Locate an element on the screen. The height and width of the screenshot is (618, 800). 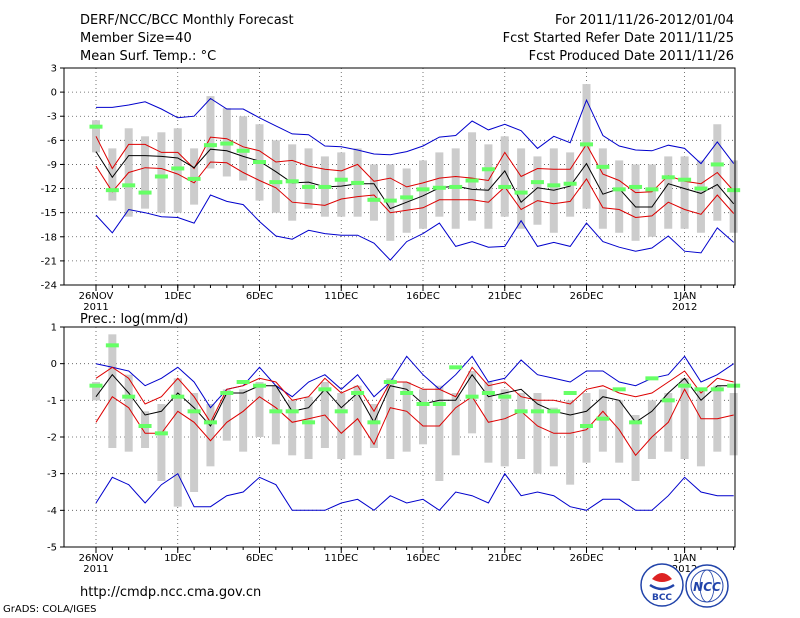
prec-ytick-label-0: 1 is located at coordinates (54, 328).